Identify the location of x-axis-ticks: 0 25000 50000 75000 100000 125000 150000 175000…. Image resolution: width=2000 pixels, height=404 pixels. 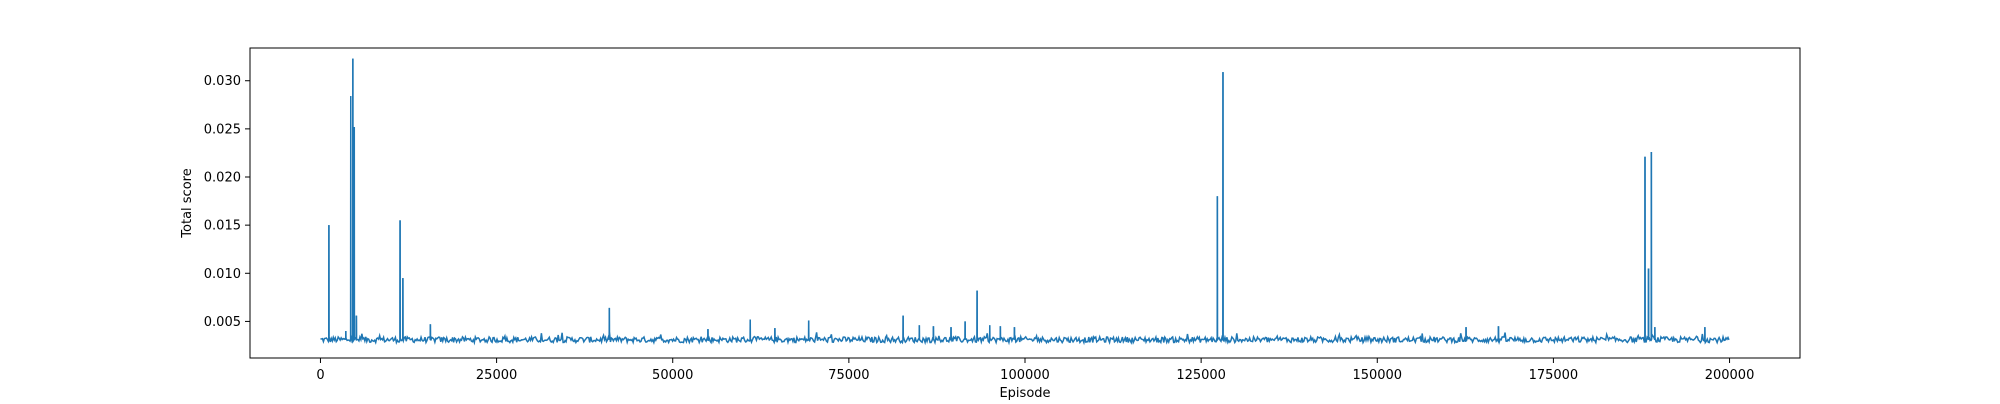
(1035, 370).